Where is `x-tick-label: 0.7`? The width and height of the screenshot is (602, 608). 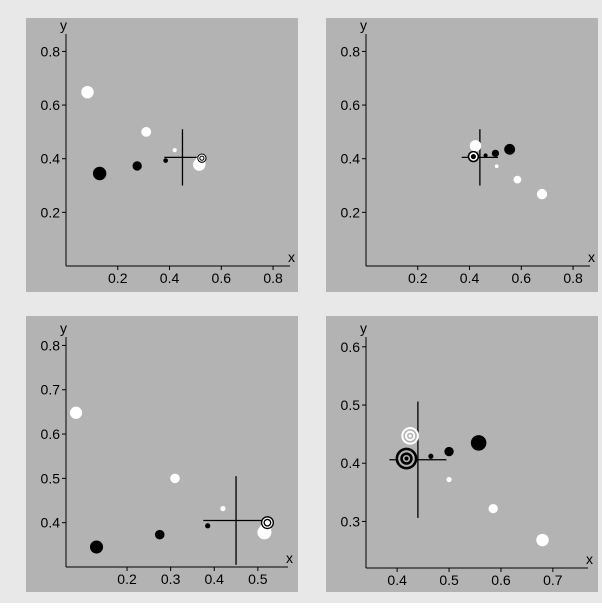 x-tick-label: 0.7 is located at coordinates (553, 580).